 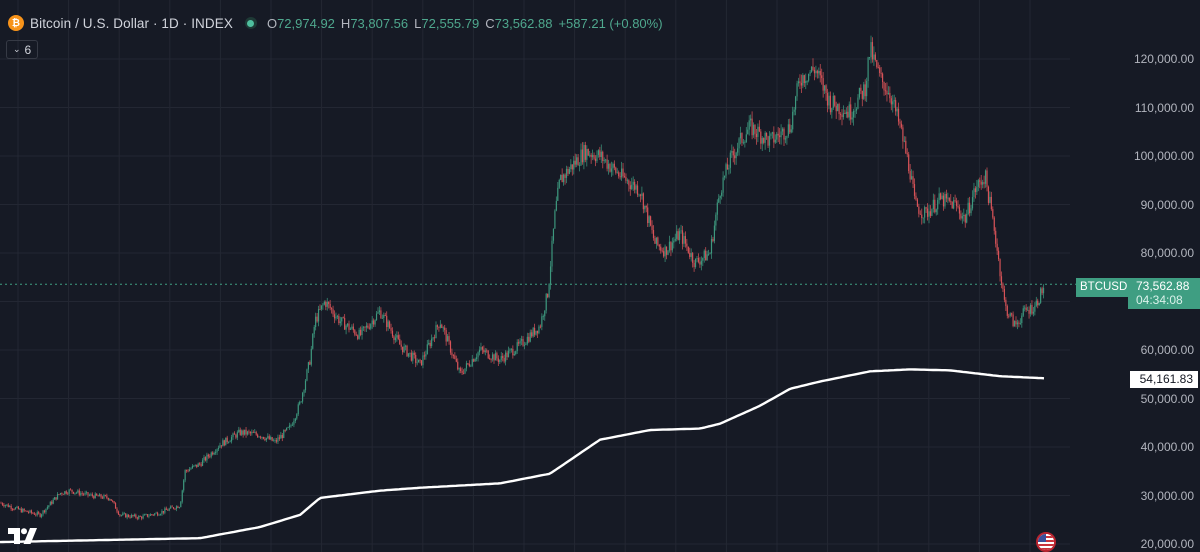 What do you see at coordinates (1104, 287) in the screenshot?
I see `symbol-tag: BTCUSD` at bounding box center [1104, 287].